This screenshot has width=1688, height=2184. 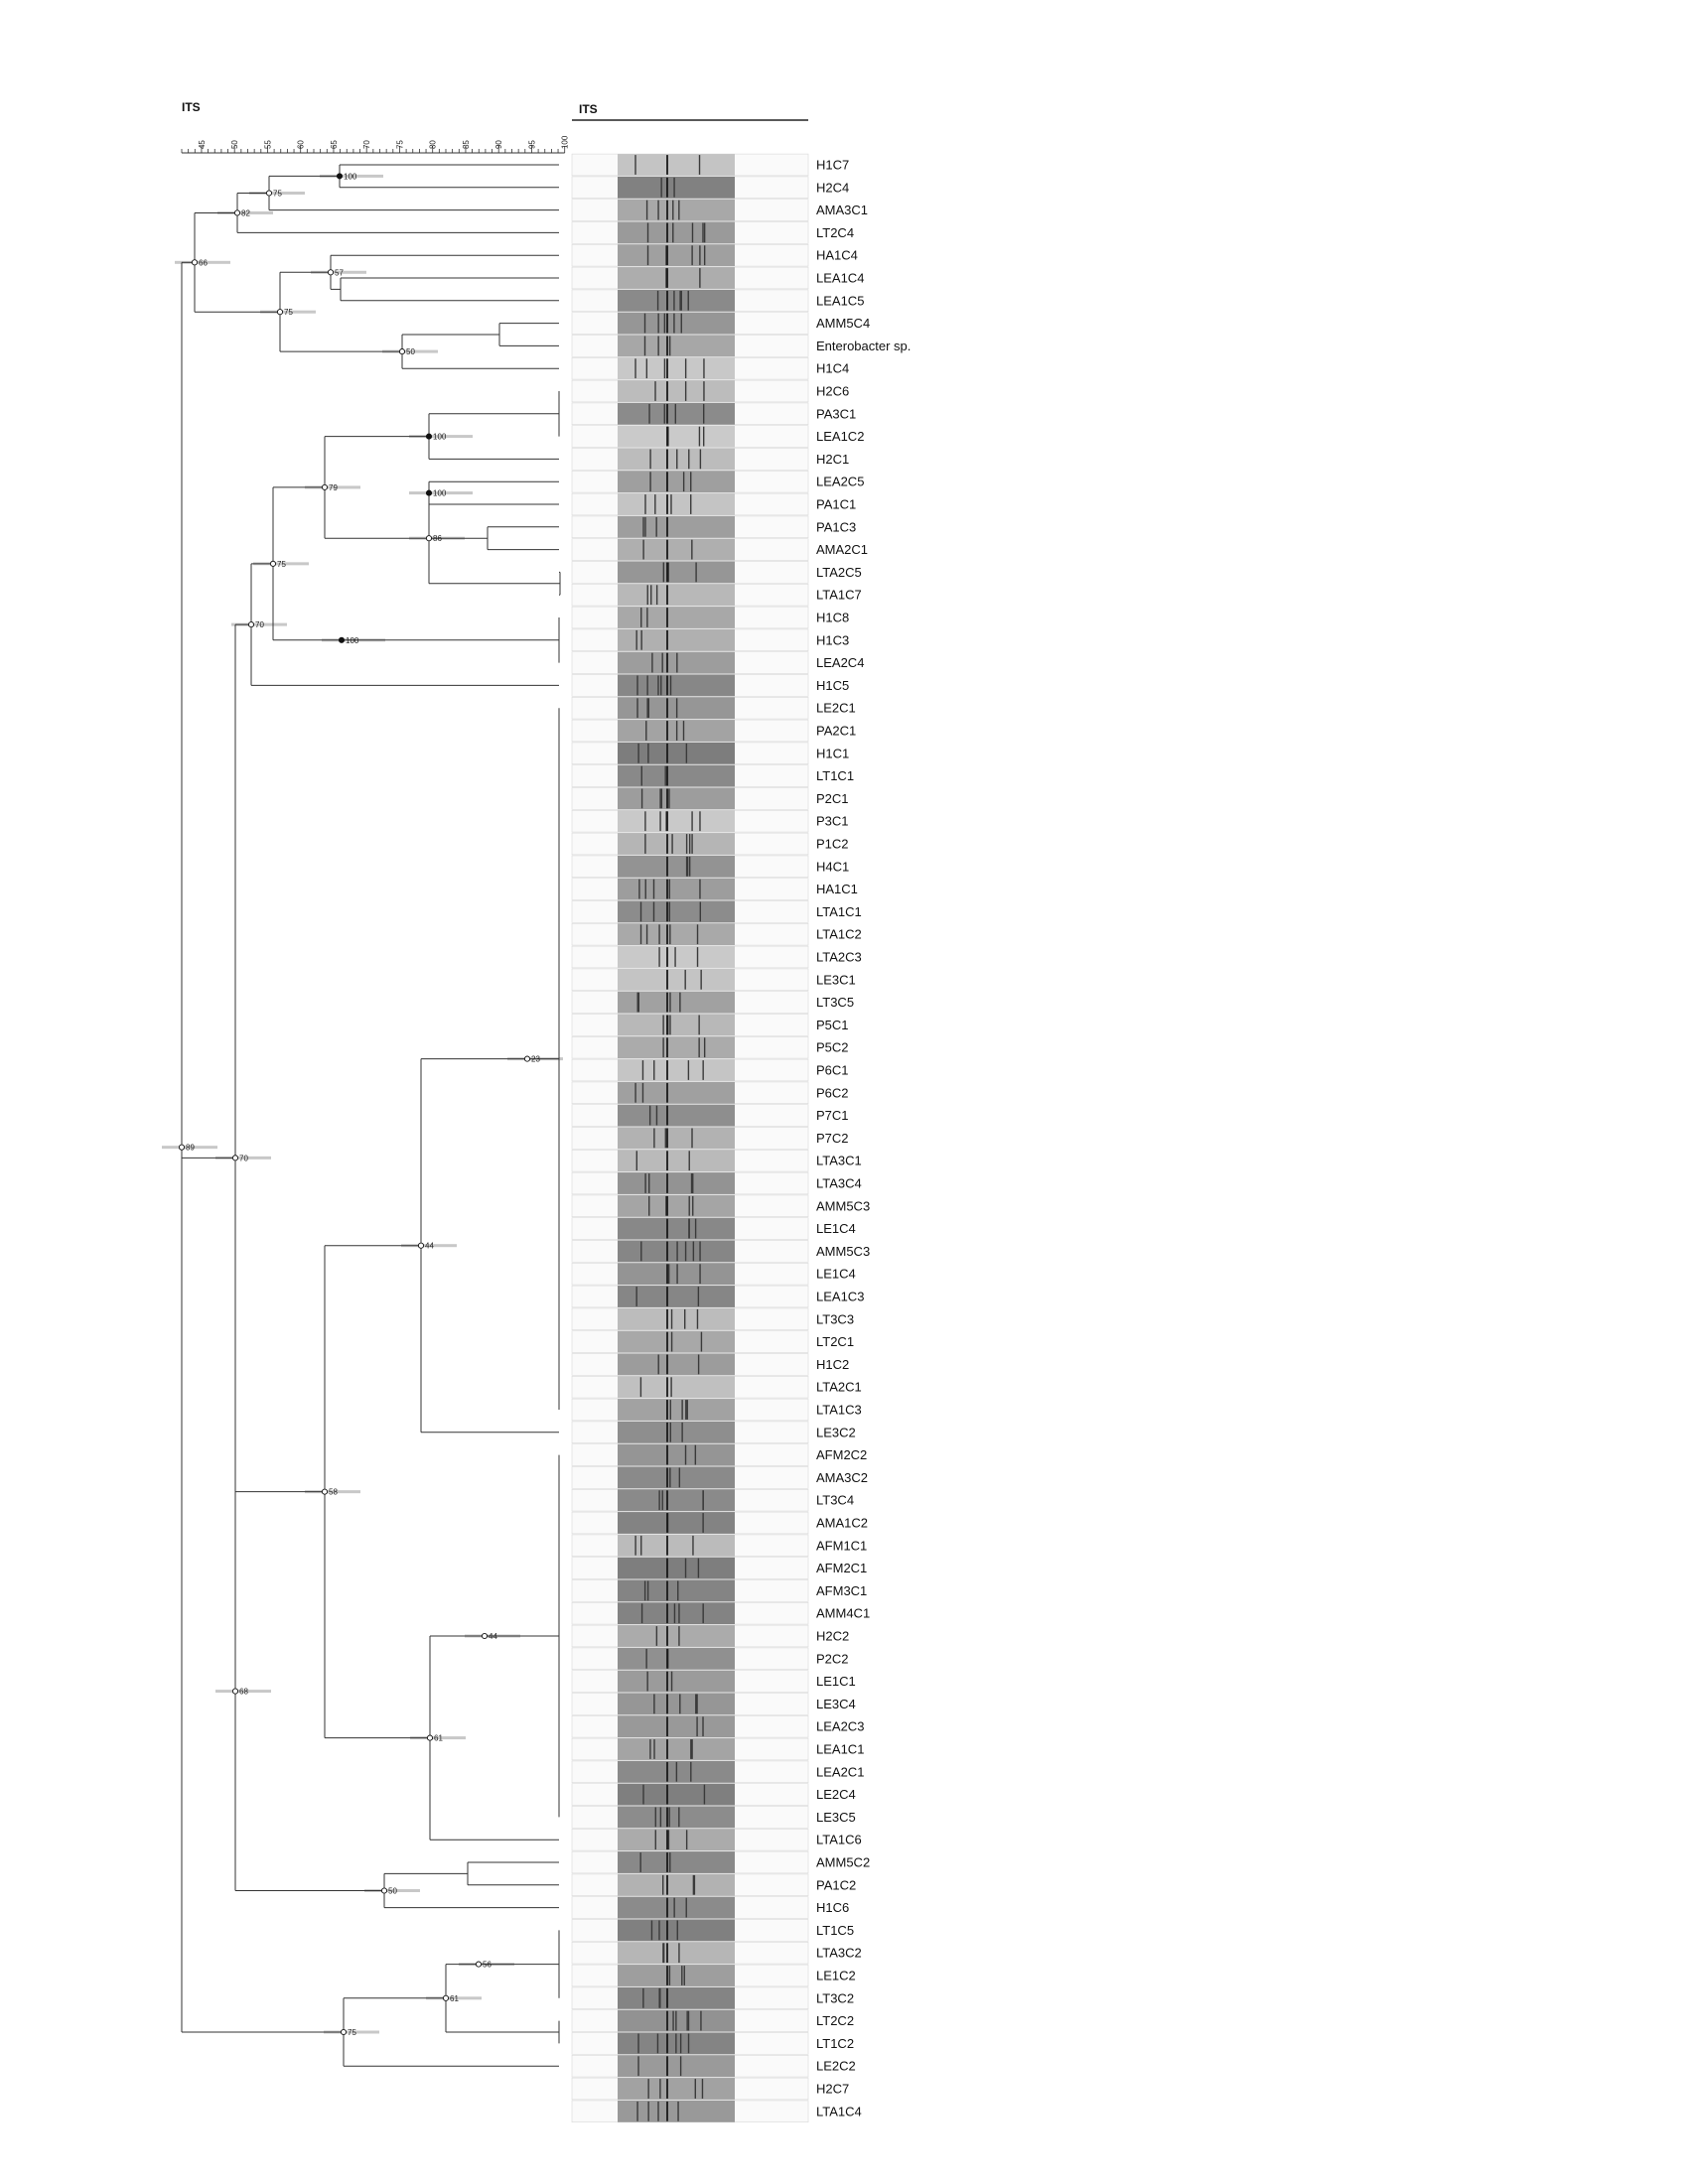 What do you see at coordinates (835, 1500) in the screenshot?
I see `strain-label: LT3C4` at bounding box center [835, 1500].